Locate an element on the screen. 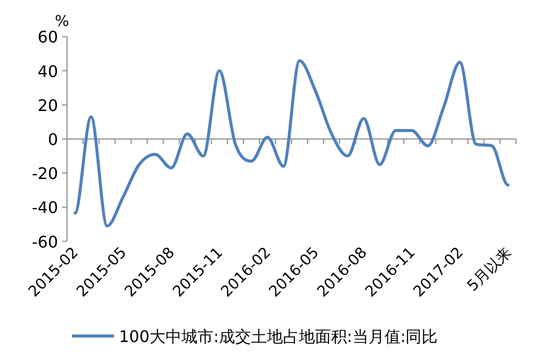  y-tick-label: 60 is located at coordinates (48, 37).